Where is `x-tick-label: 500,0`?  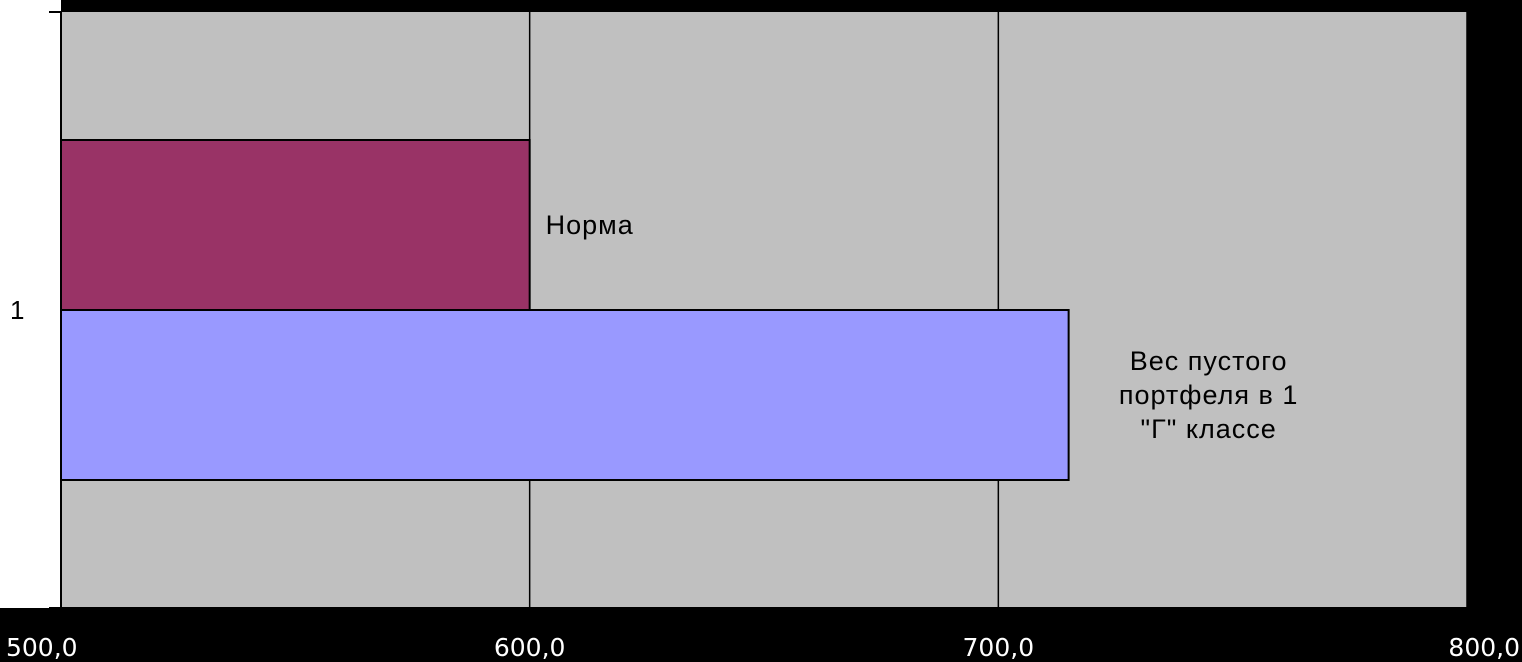 x-tick-label: 500,0 is located at coordinates (42, 647).